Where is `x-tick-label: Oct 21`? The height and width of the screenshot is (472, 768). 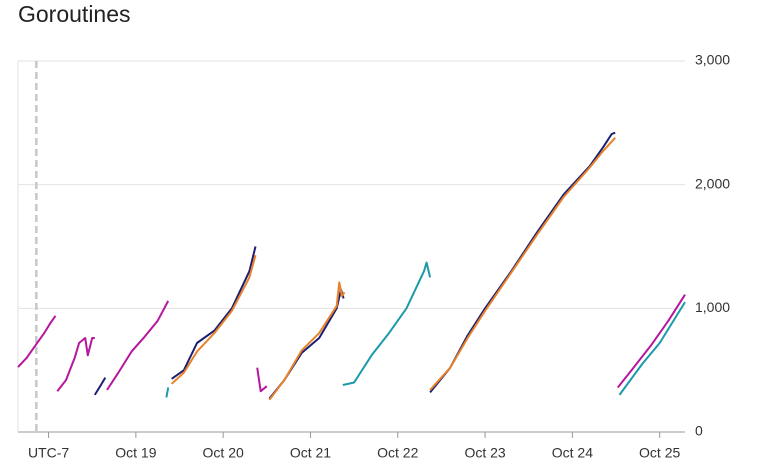 x-tick-label: Oct 21 is located at coordinates (310, 453).